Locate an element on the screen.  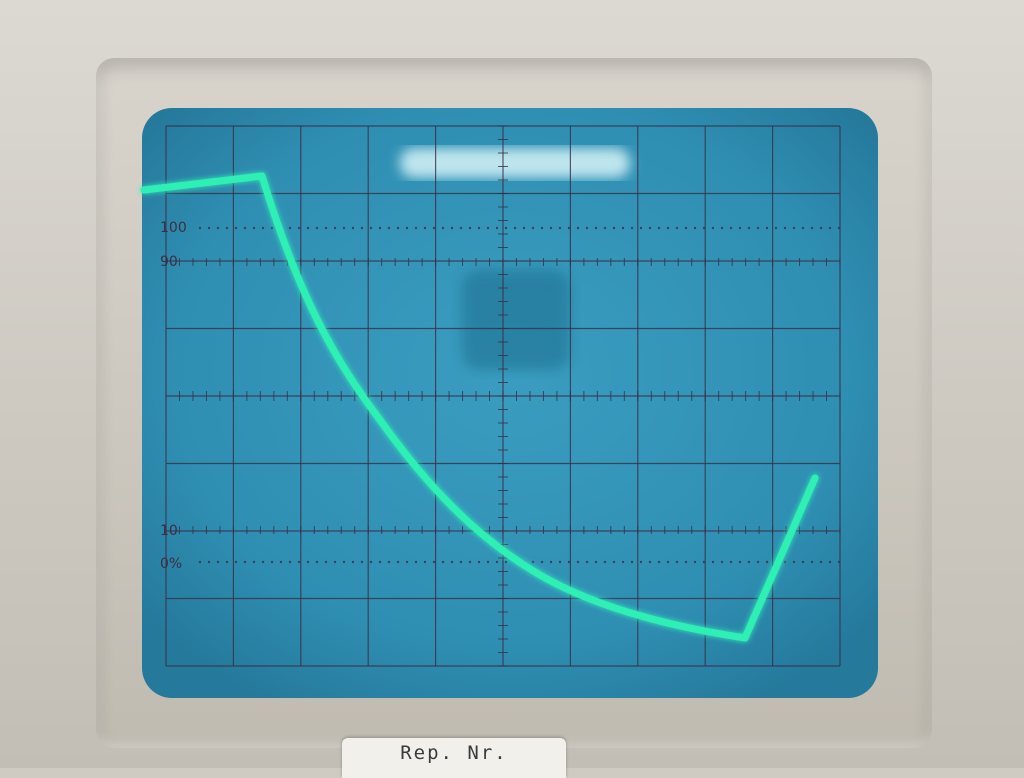
label-plate-text: Rep. Nr. is located at coordinates (454, 753).